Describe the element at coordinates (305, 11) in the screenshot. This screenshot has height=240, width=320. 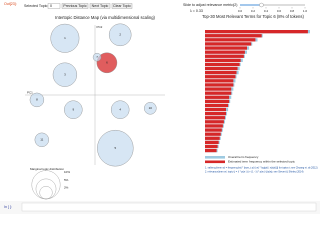
I see `slider-tick-label: 1.0` at that location.